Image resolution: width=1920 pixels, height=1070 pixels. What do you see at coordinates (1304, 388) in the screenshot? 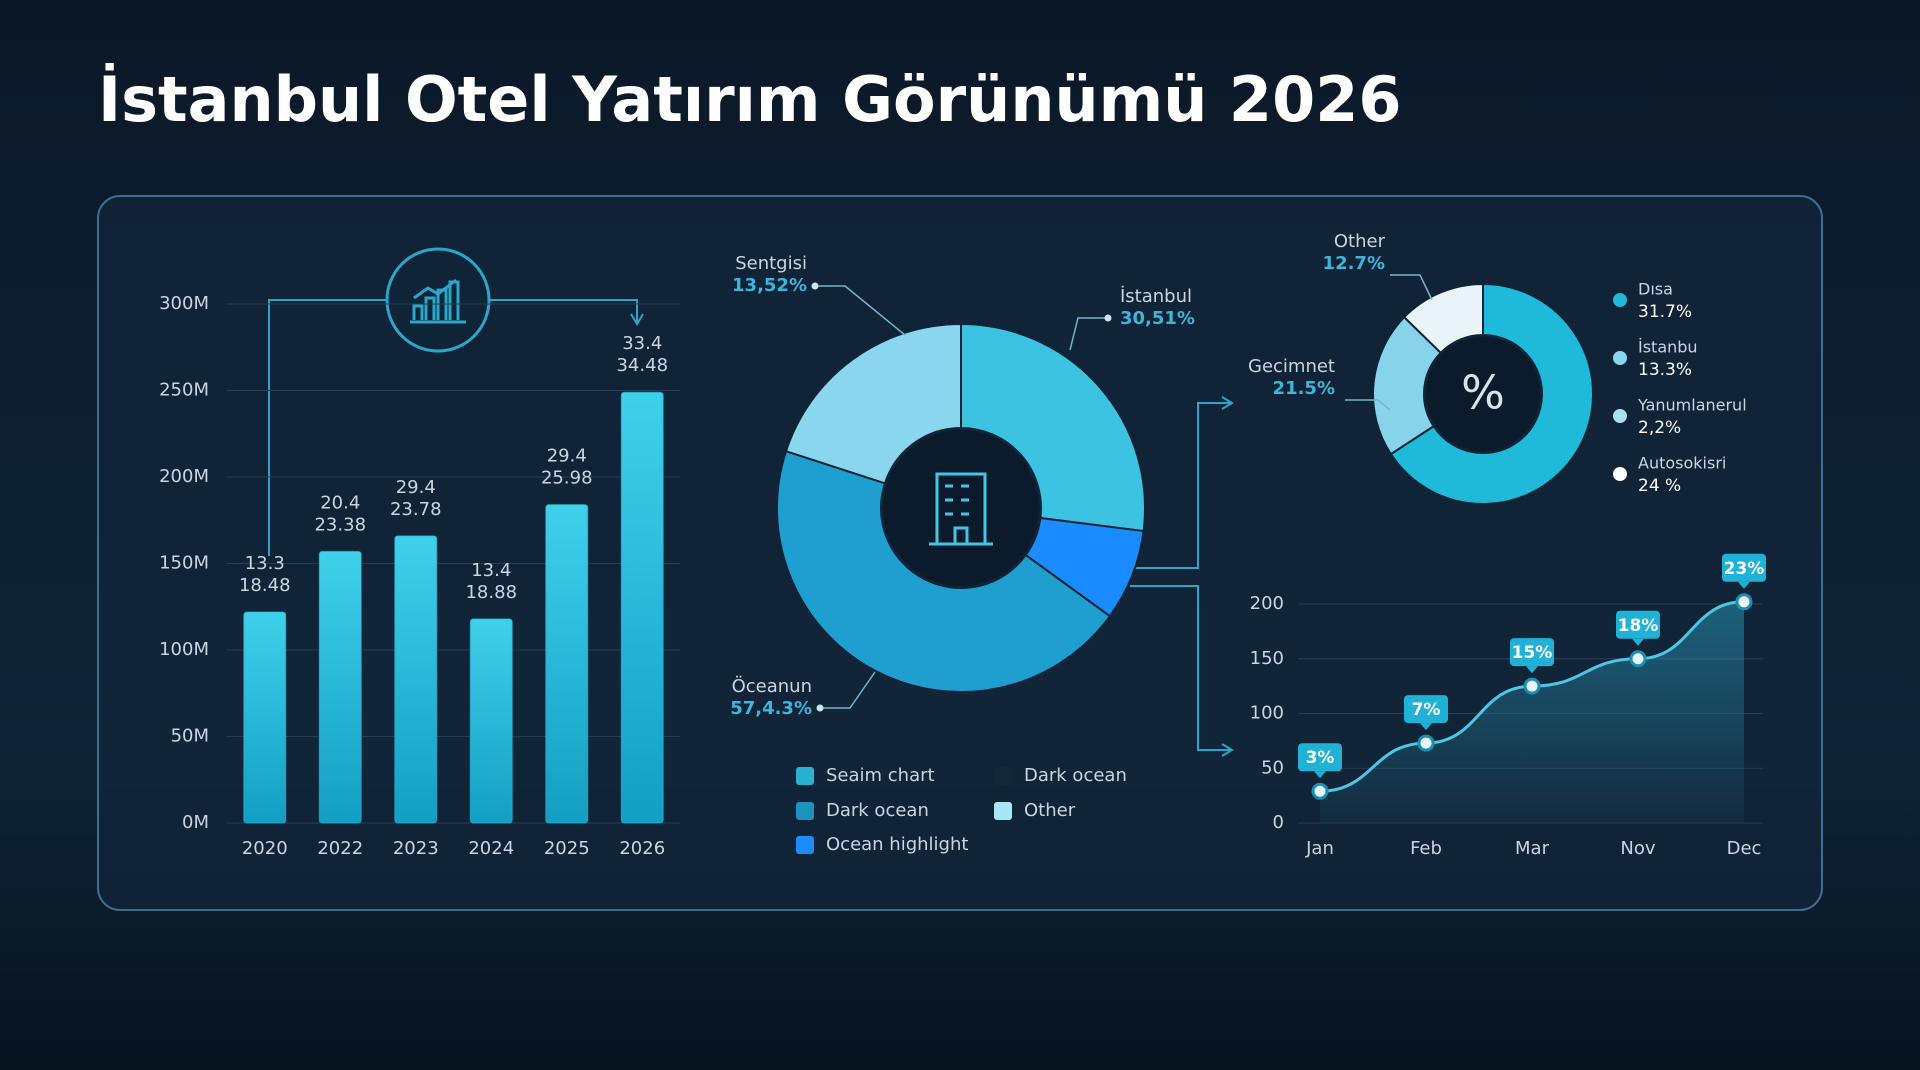
I see `segment-value: 21.5%` at bounding box center [1304, 388].